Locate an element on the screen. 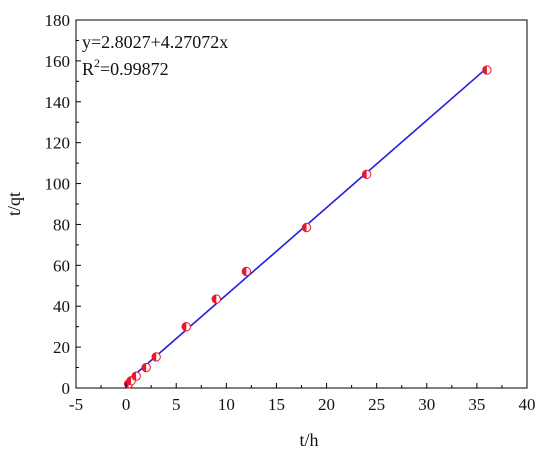  r-squared-label: R2=0.99872 is located at coordinates (125, 67).